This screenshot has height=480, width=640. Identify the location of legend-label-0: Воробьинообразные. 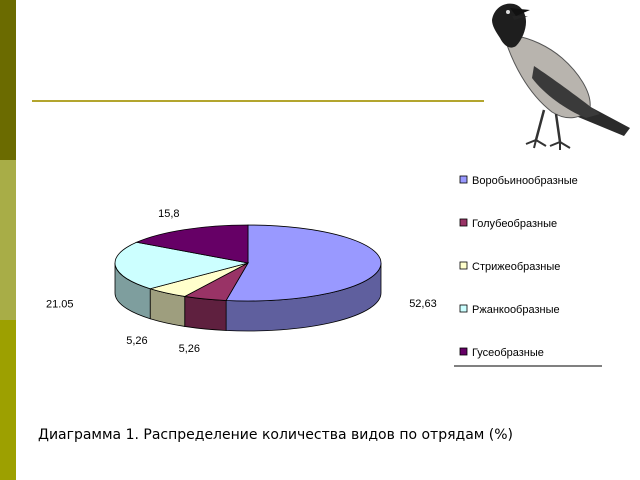
(525, 181).